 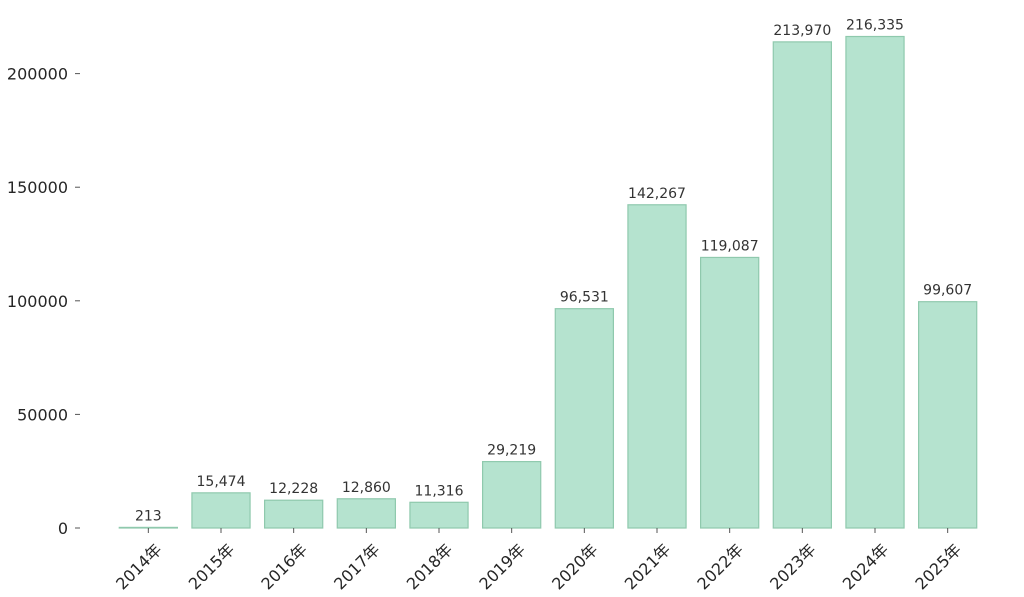 What do you see at coordinates (439, 491) in the screenshot?
I see `data-label: 11,316` at bounding box center [439, 491].